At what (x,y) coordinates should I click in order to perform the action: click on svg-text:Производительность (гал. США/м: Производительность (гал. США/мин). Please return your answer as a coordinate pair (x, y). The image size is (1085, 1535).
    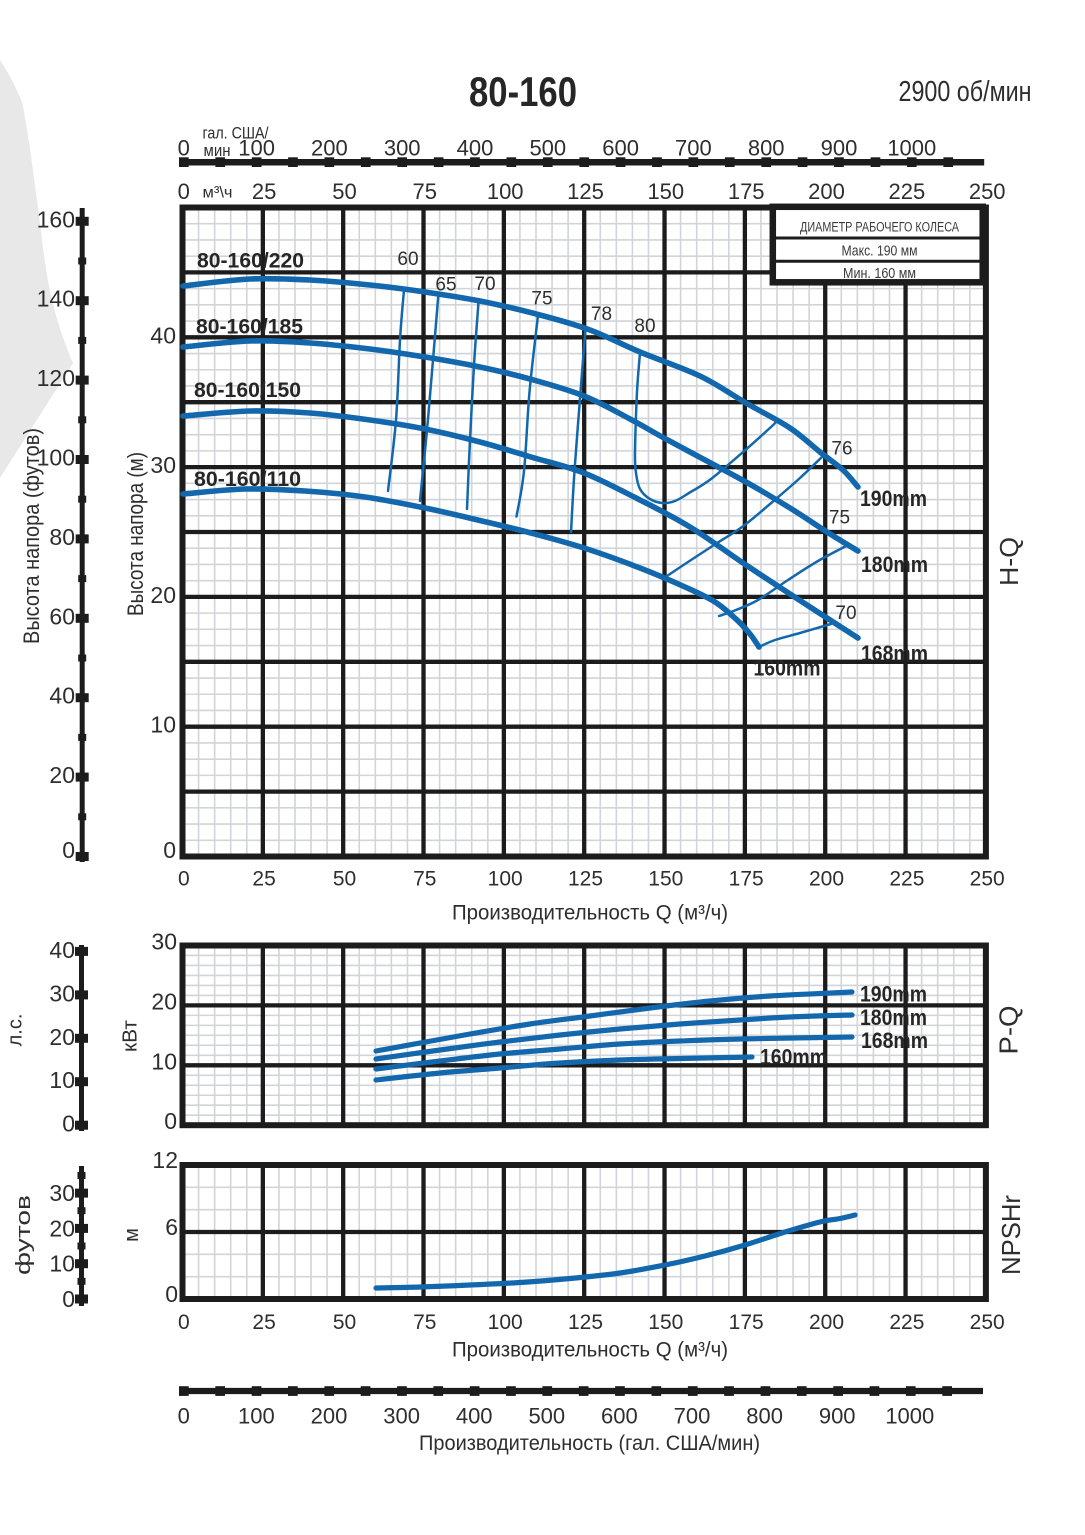
    Looking at the image, I should click on (589, 1443).